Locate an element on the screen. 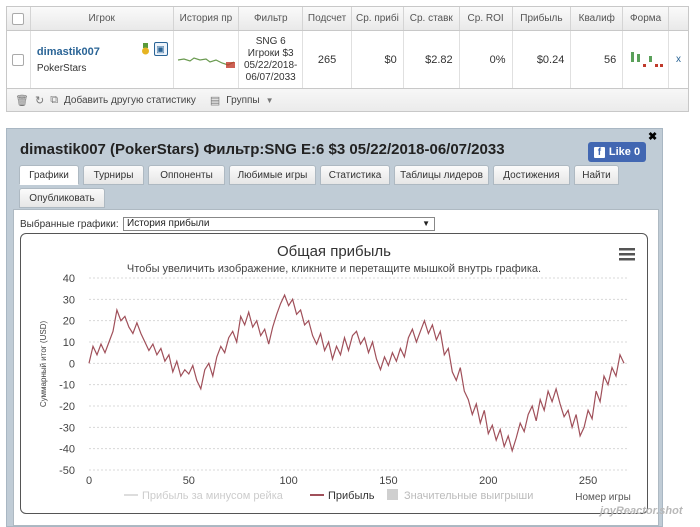 Image resolution: width=700 pixels, height=527 pixels. tab-statistics: Статистика is located at coordinates (355, 175).